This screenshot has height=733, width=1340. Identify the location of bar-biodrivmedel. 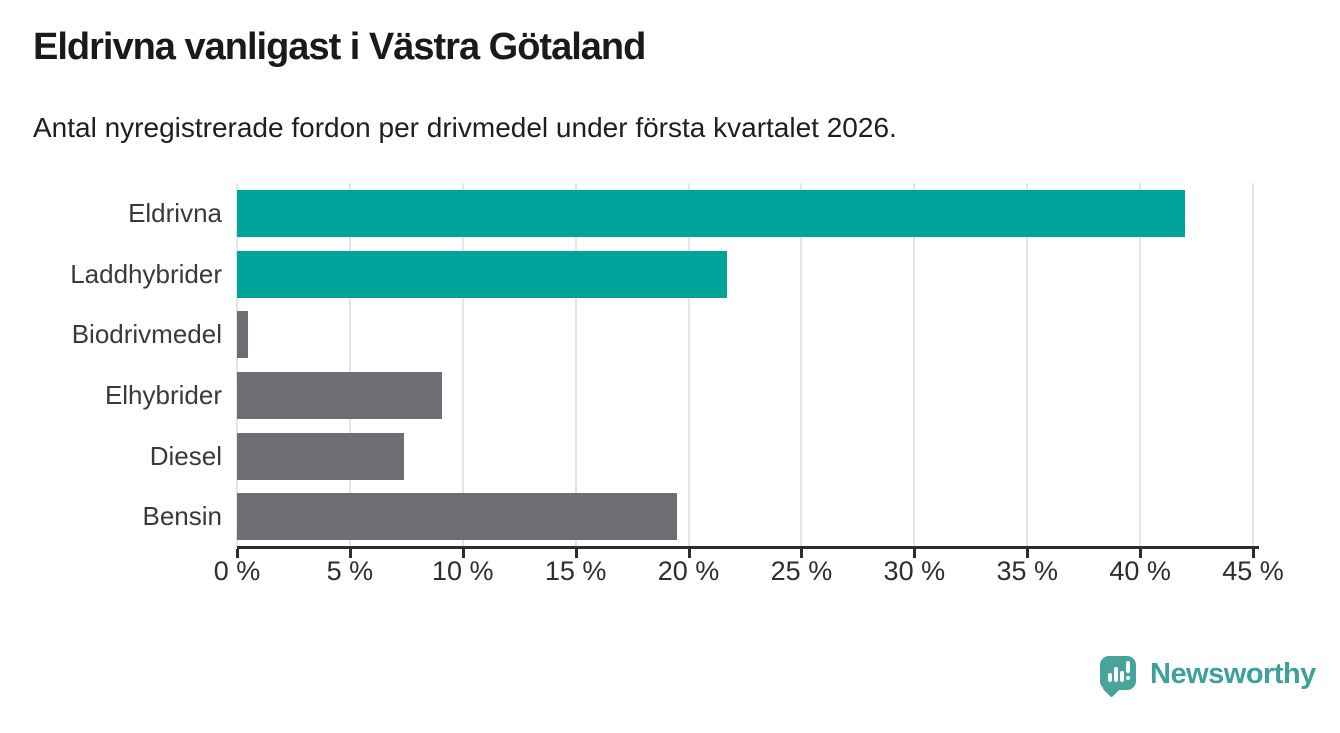
(243, 335).